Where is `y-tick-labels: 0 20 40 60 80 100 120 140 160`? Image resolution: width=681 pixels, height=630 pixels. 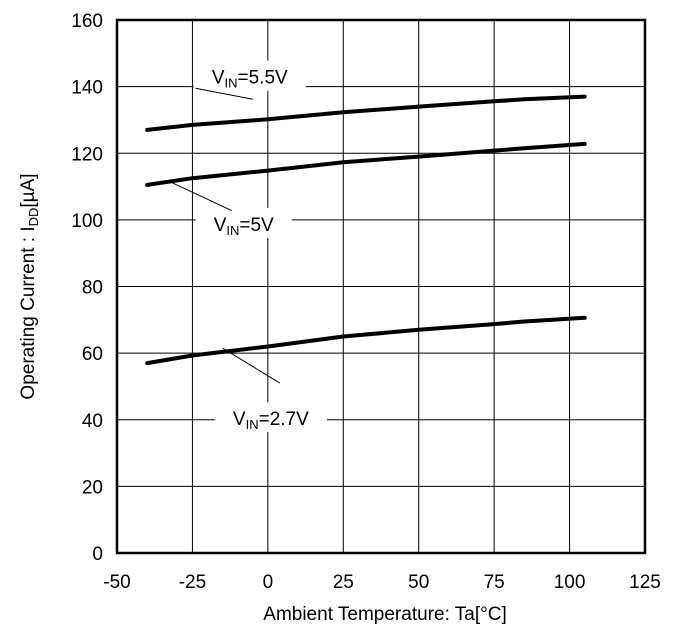 y-tick-labels: 0 20 40 60 80 100 120 140 160 is located at coordinates (87, 288).